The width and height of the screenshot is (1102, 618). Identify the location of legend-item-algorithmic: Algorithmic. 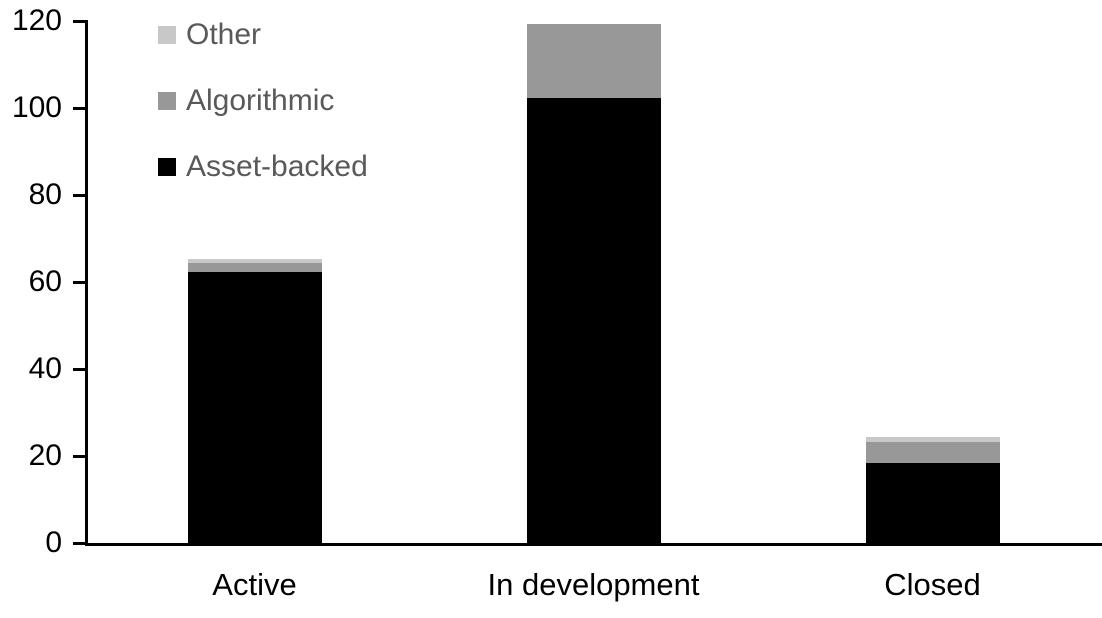
(263, 101).